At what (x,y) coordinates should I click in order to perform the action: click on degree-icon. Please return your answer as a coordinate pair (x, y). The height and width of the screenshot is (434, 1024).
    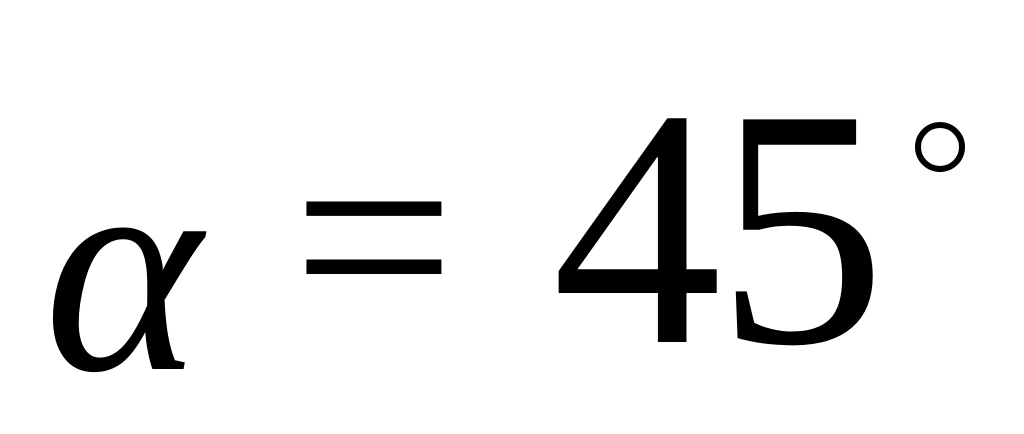
    Looking at the image, I should click on (940, 147).